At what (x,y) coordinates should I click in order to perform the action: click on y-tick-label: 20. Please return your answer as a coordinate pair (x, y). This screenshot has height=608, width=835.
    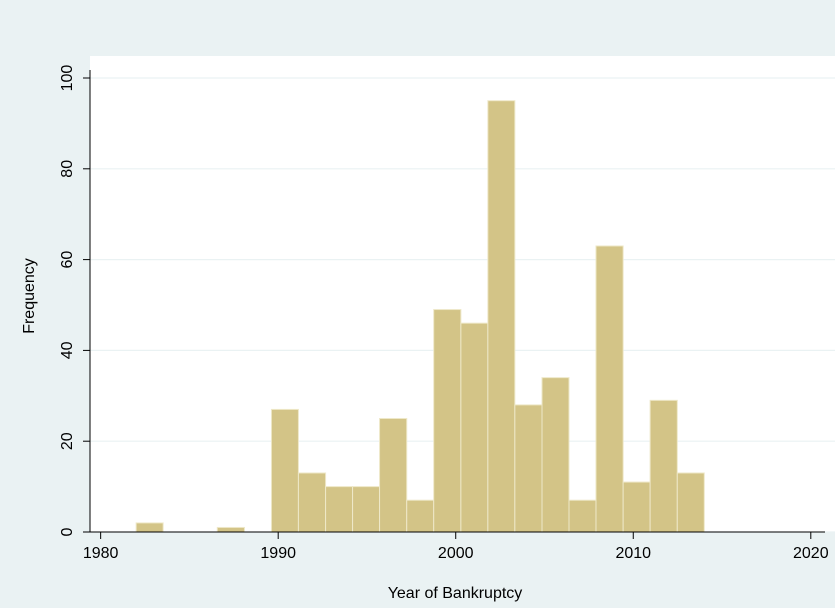
    Looking at the image, I should click on (67, 441).